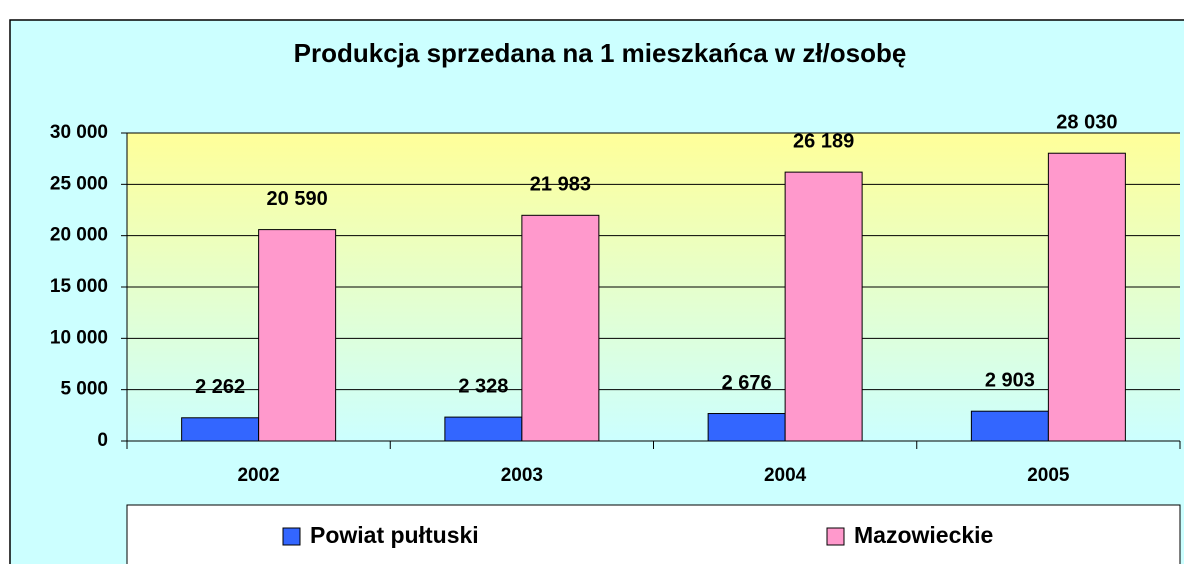  I want to click on data-label: 26 189, so click(823, 141).